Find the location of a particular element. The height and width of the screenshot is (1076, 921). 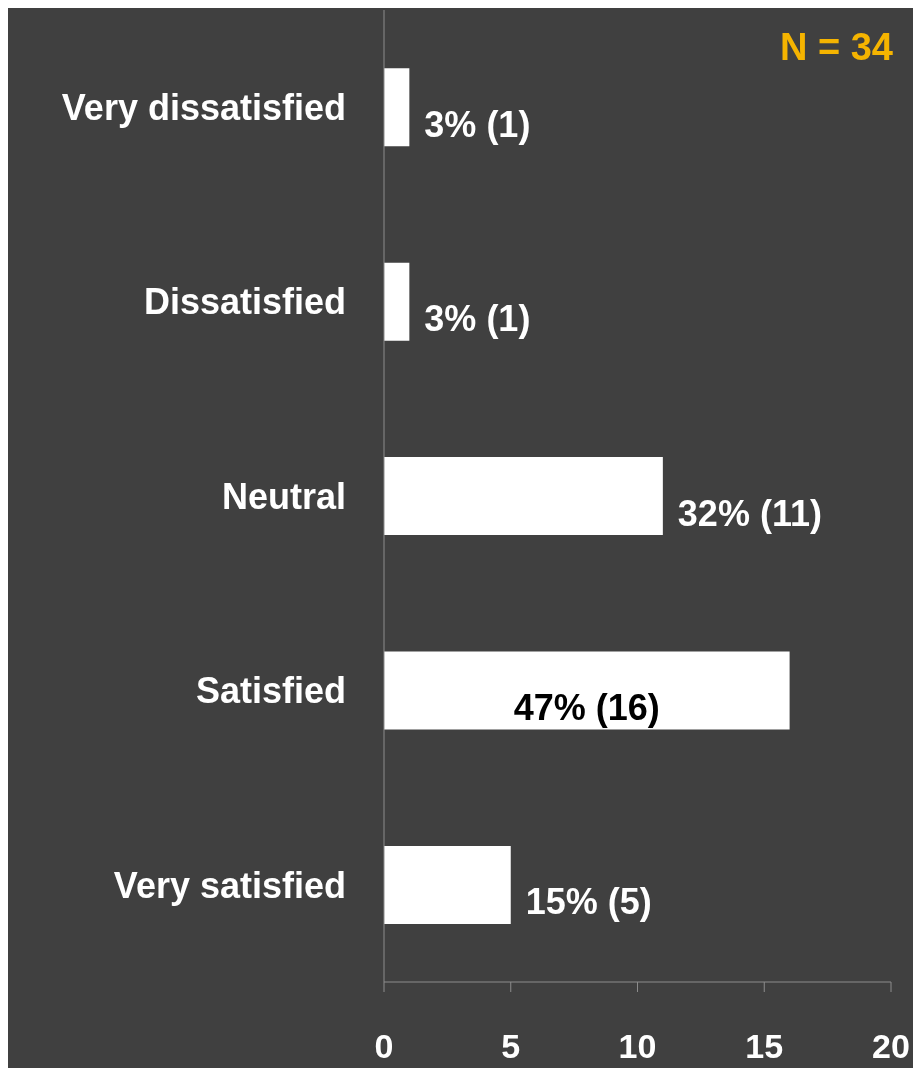

x-tick-label: 20 is located at coordinates (891, 1046).